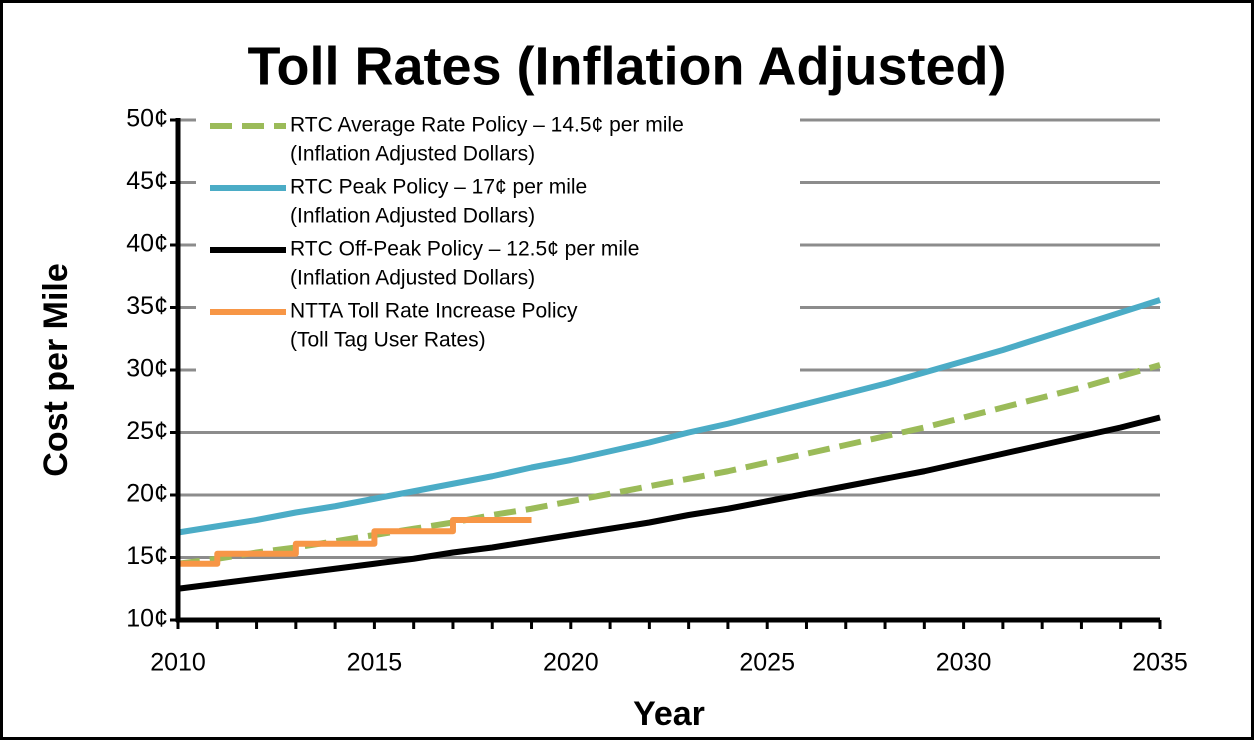 This screenshot has width=1254, height=740. I want to click on y-tick-label: 50¢, so click(147, 119).